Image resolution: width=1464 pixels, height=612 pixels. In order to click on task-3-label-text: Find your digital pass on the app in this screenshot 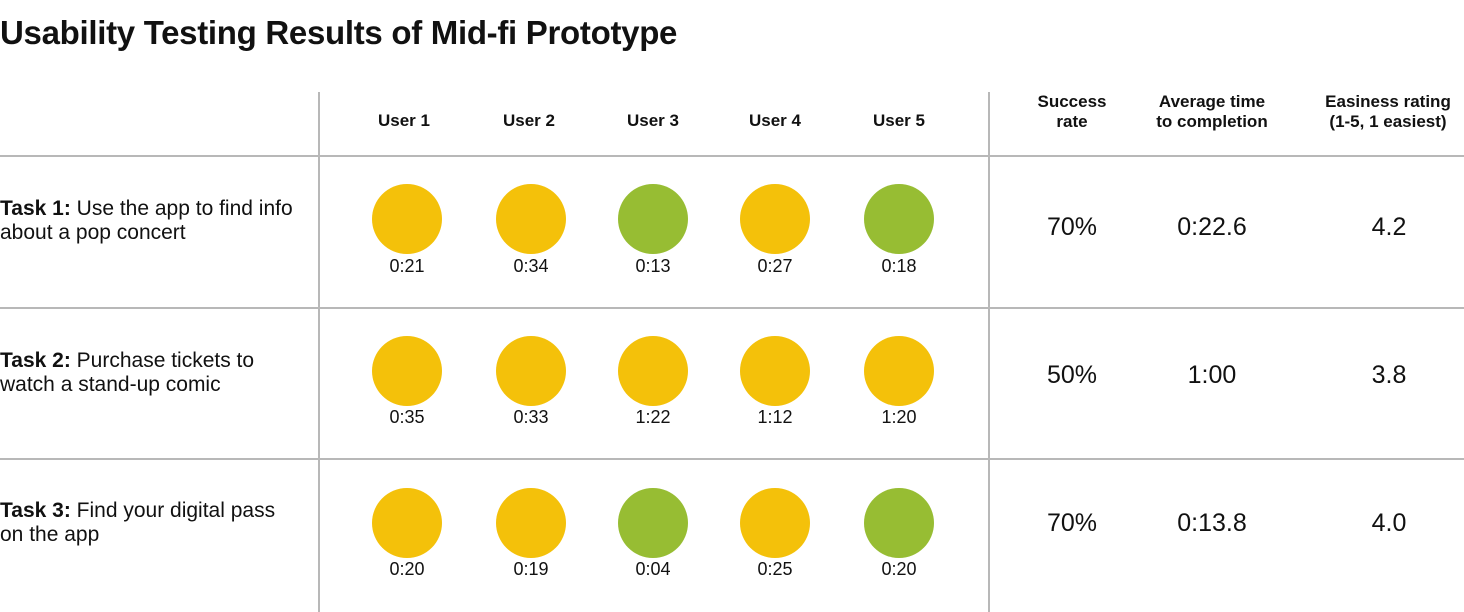, I will do `click(138, 522)`.